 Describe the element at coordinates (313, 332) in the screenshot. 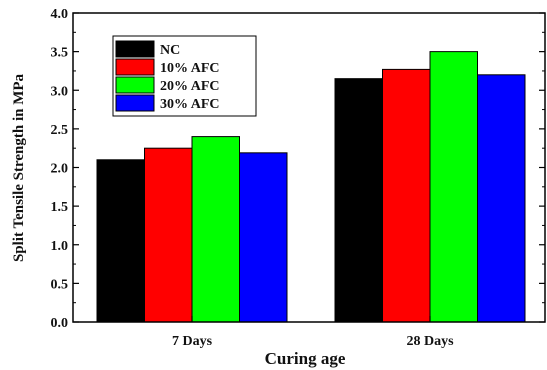

I see `x-axis: 7 Days 28 Days` at that location.